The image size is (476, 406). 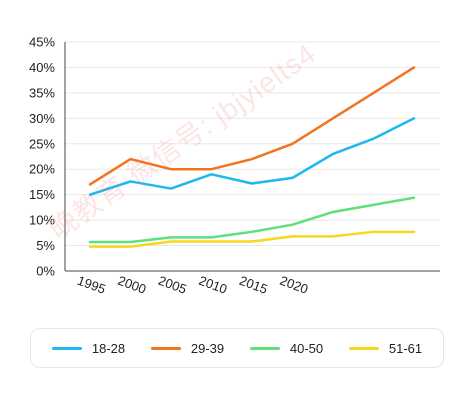 What do you see at coordinates (42, 92) in the screenshot?
I see `y-tick-label: 35%` at bounding box center [42, 92].